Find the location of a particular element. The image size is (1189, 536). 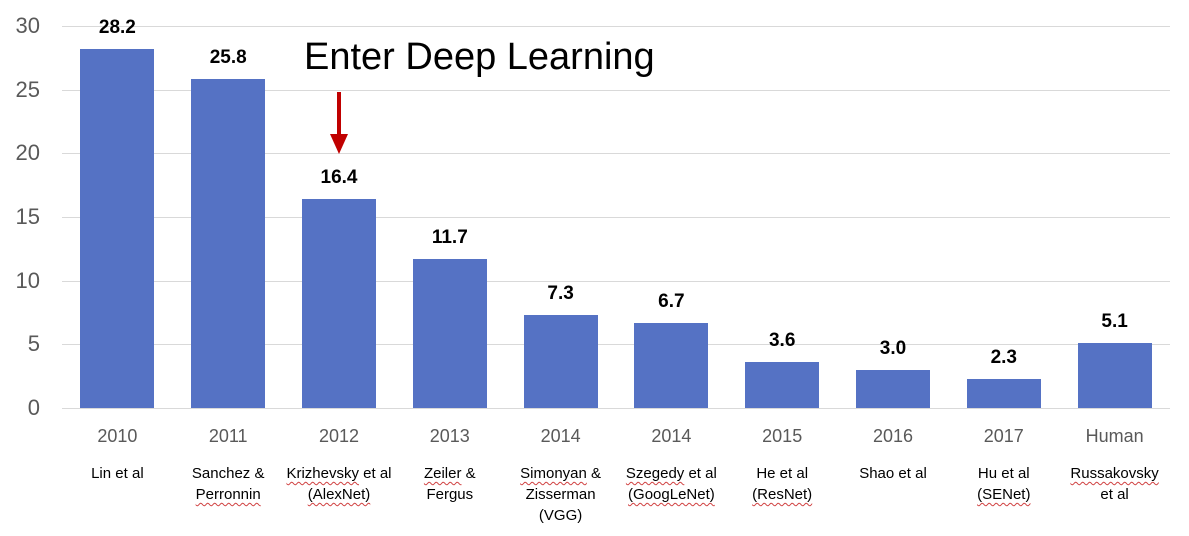

value-label: 25.8 is located at coordinates (228, 58).